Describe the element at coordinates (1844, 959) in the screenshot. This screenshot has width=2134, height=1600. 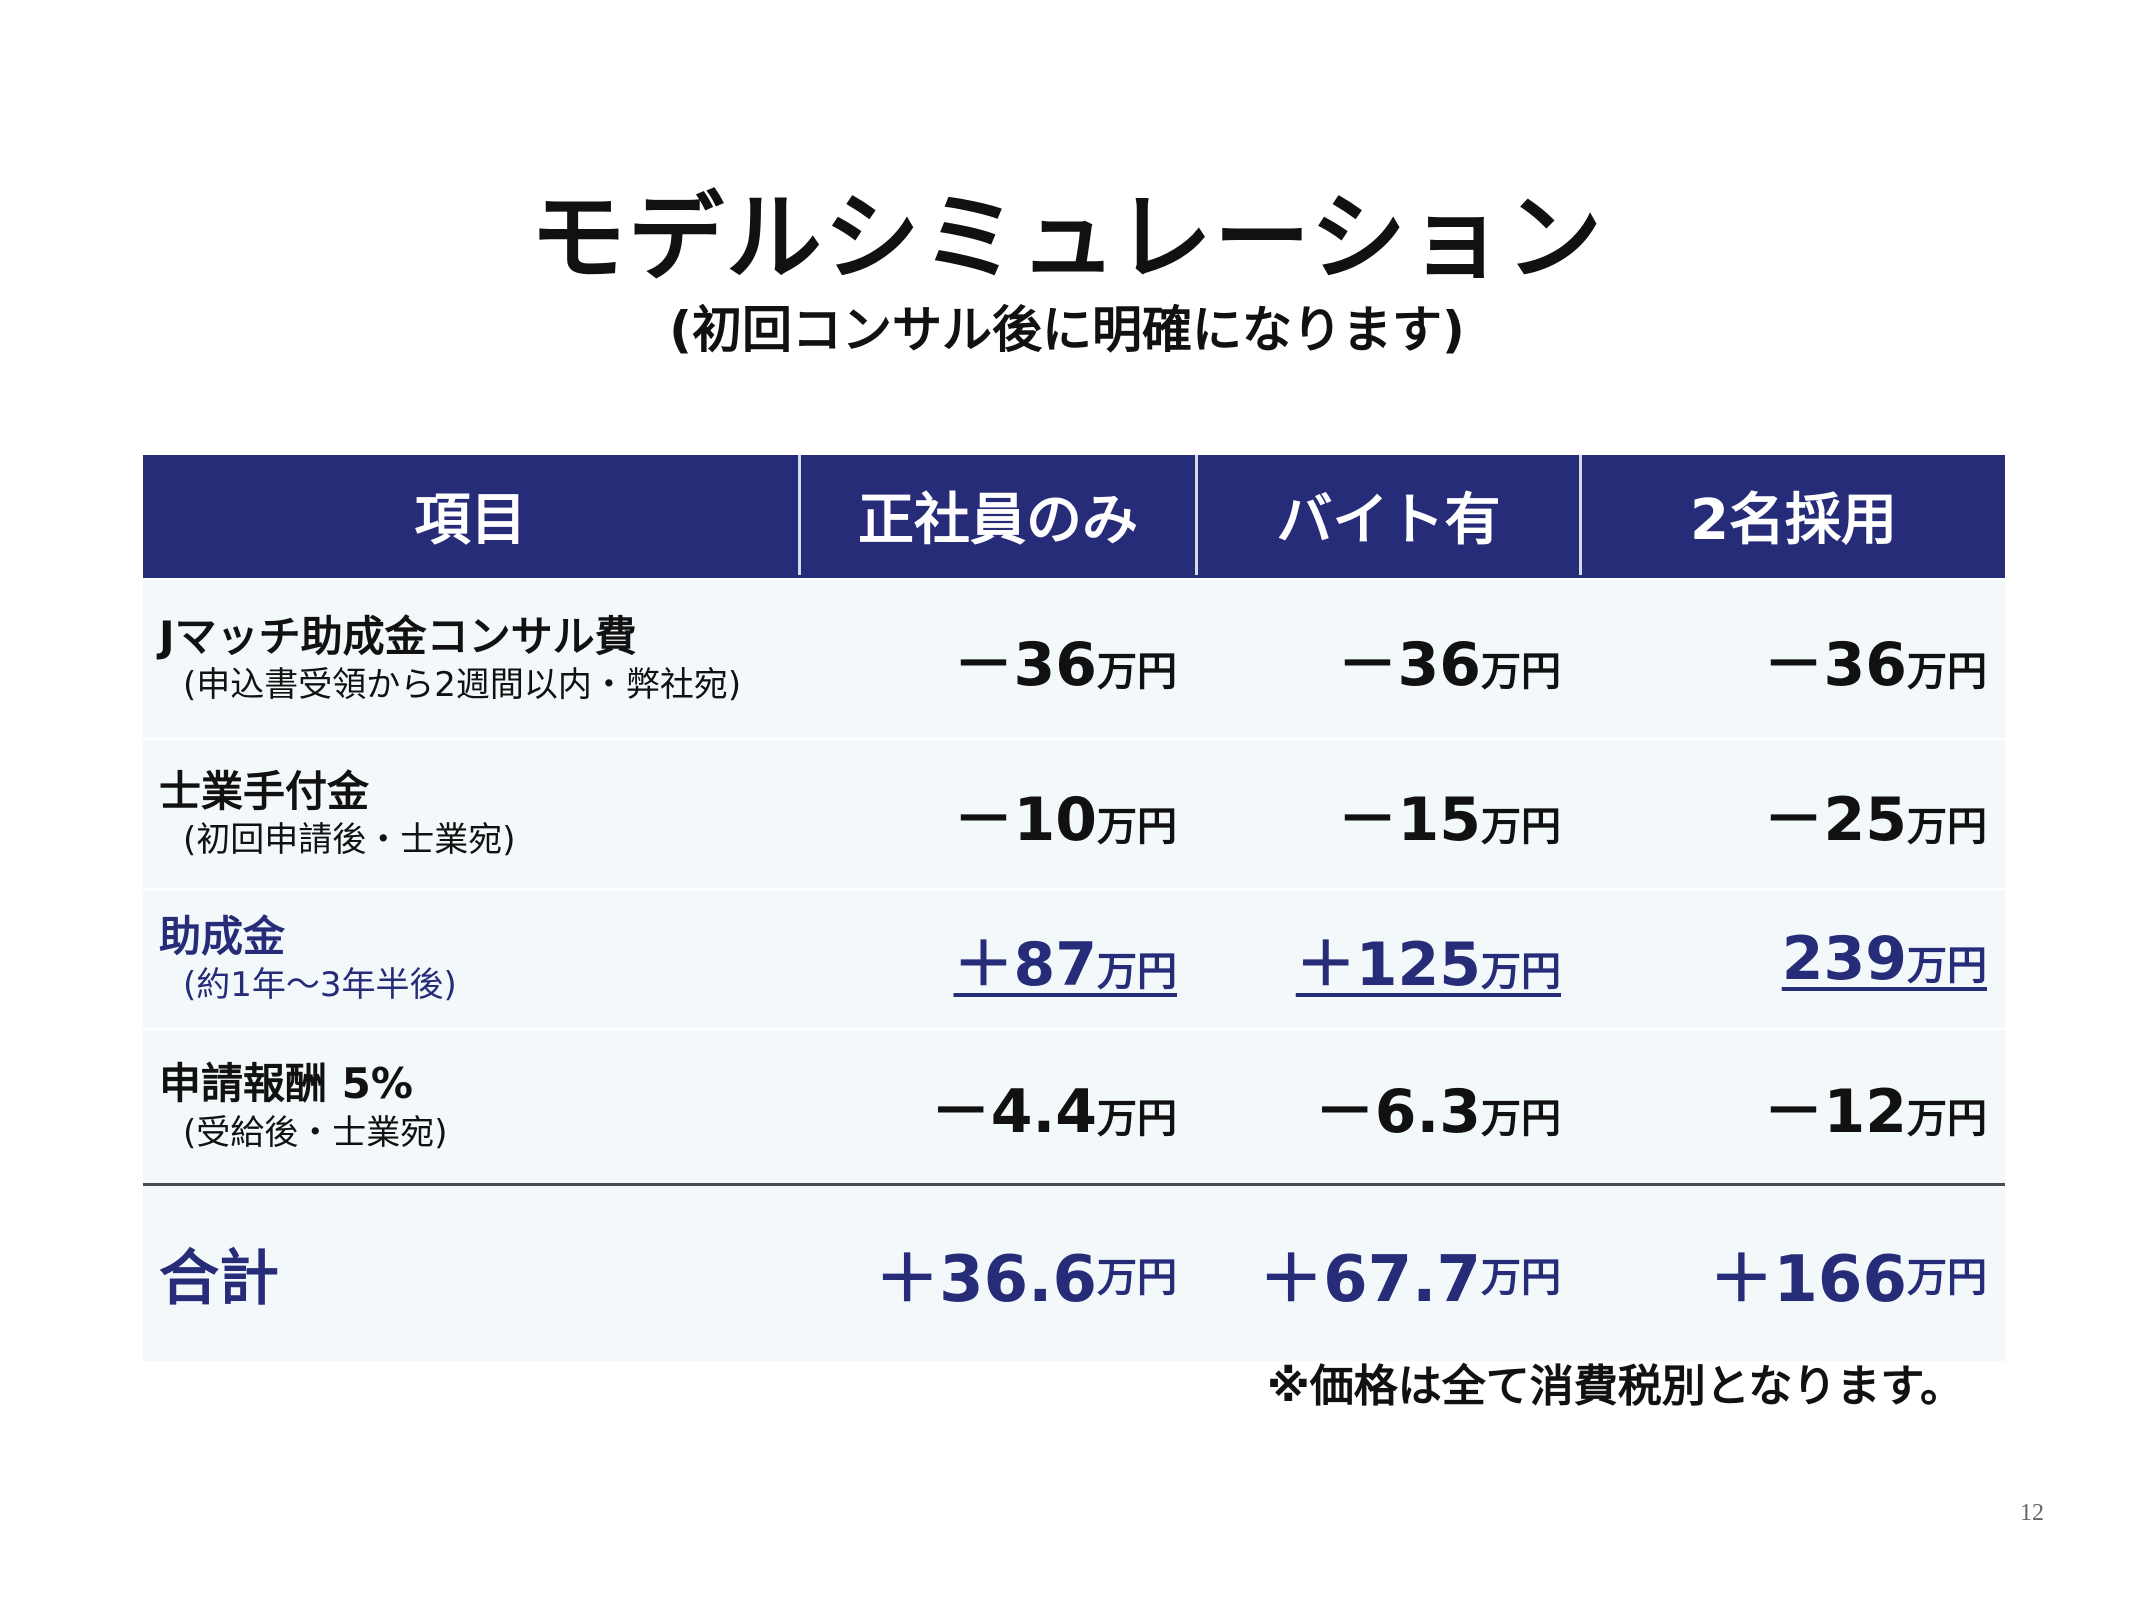
I see `value-number: 239` at that location.